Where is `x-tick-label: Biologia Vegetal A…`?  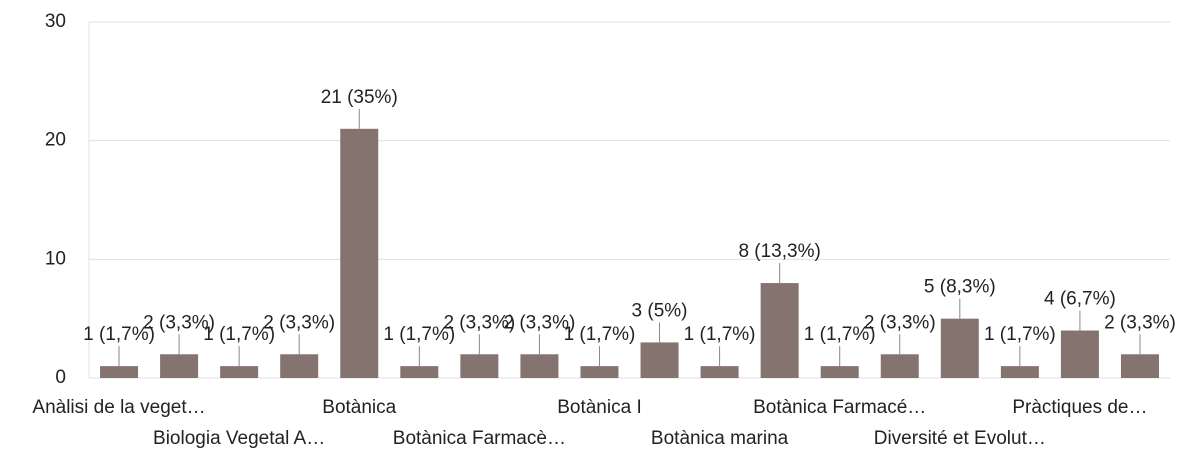
x-tick-label: Biologia Vegetal A… is located at coordinates (239, 438).